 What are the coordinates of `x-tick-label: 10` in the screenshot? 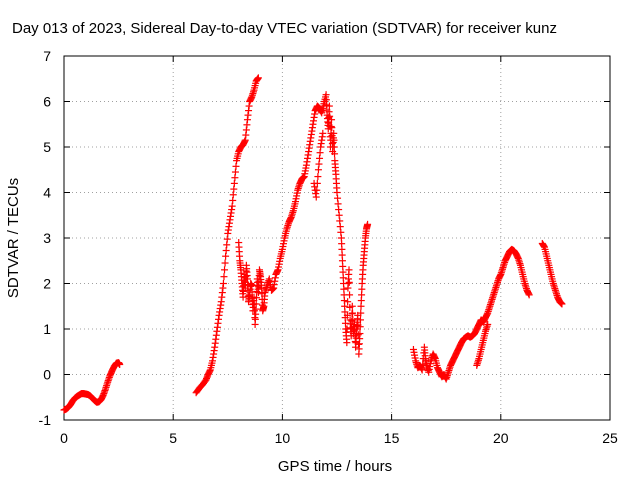 It's located at (283, 438).